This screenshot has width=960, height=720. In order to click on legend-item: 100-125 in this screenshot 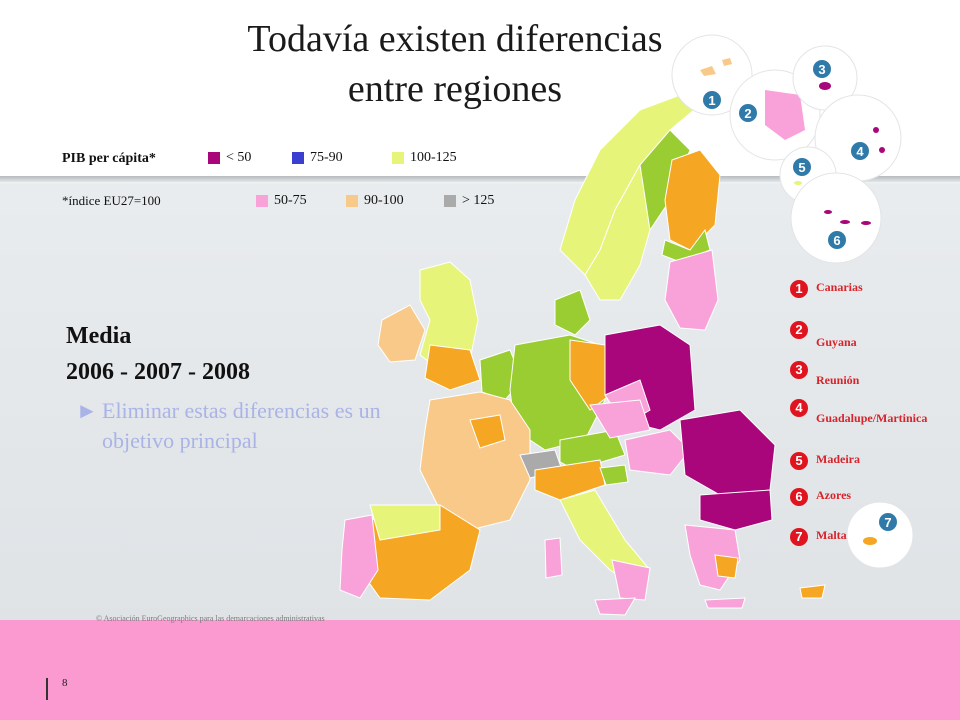, I will do `click(424, 158)`.